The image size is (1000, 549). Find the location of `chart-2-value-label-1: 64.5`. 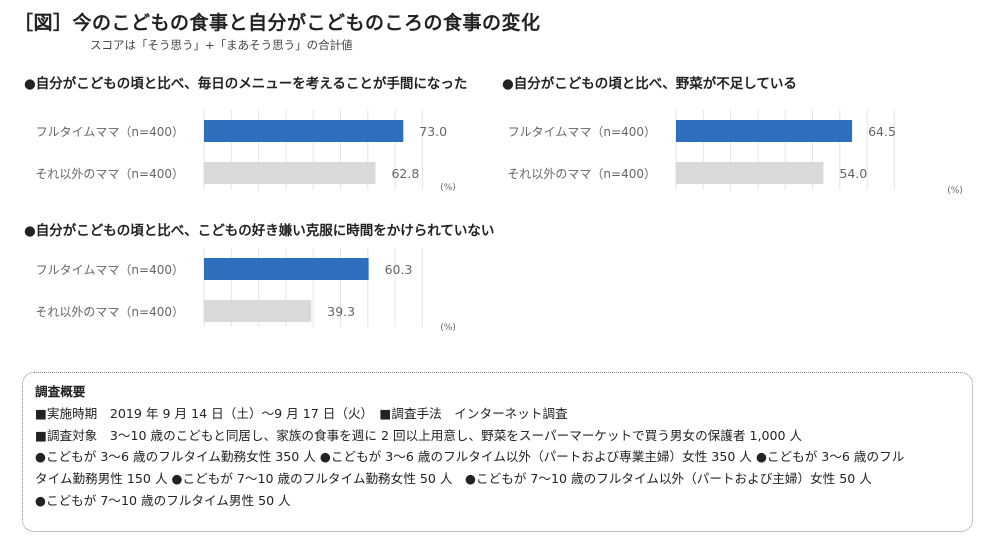

chart-2-value-label-1: 64.5 is located at coordinates (882, 131).